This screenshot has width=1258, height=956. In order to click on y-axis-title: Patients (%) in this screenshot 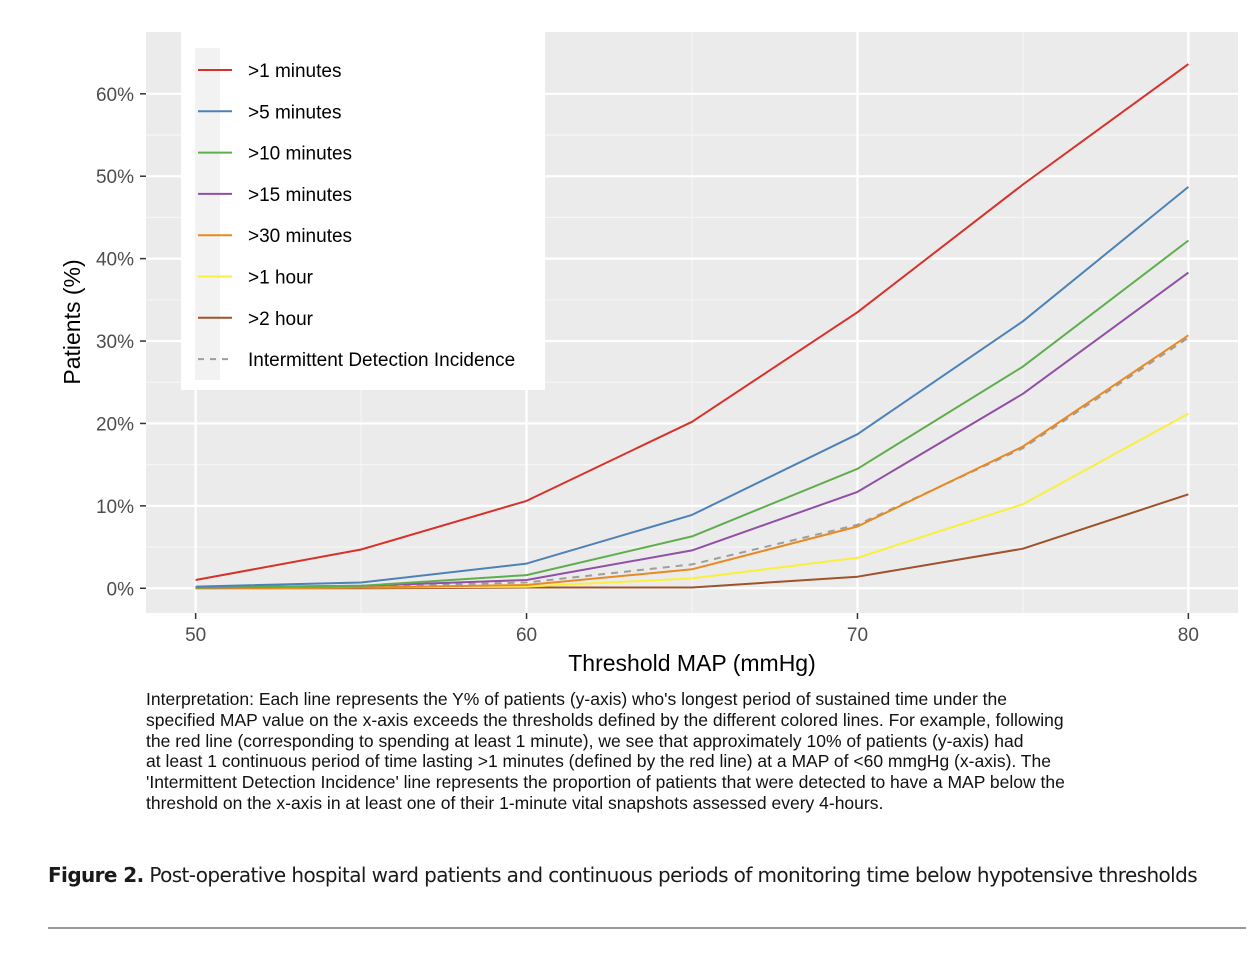, I will do `click(72, 321)`.